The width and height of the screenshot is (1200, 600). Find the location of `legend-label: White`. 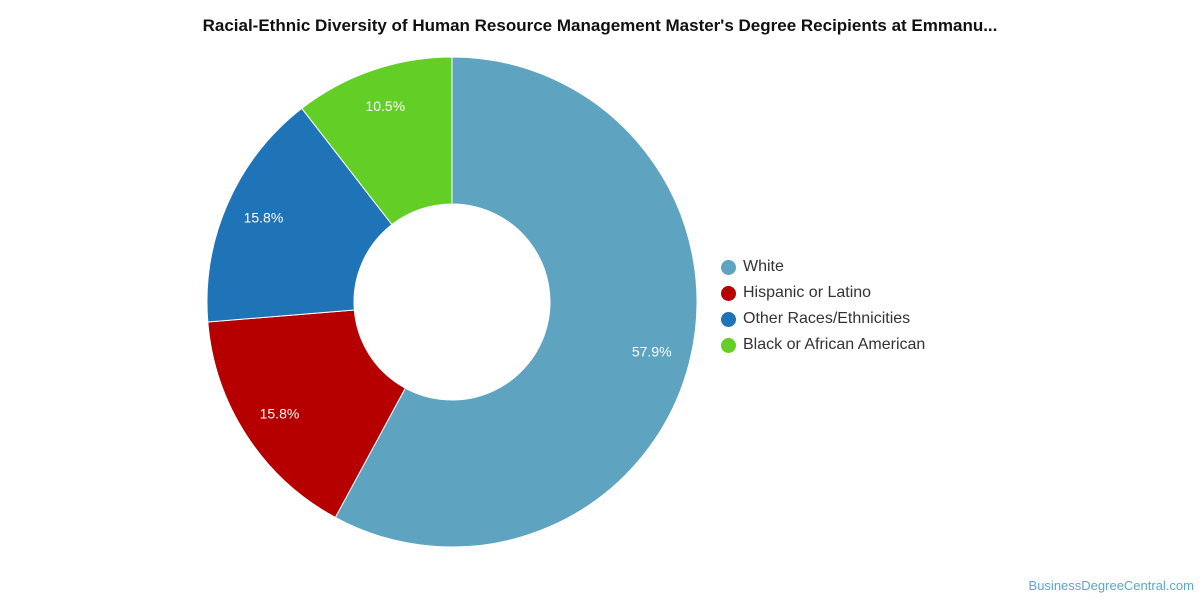

legend-label: White is located at coordinates (763, 266).